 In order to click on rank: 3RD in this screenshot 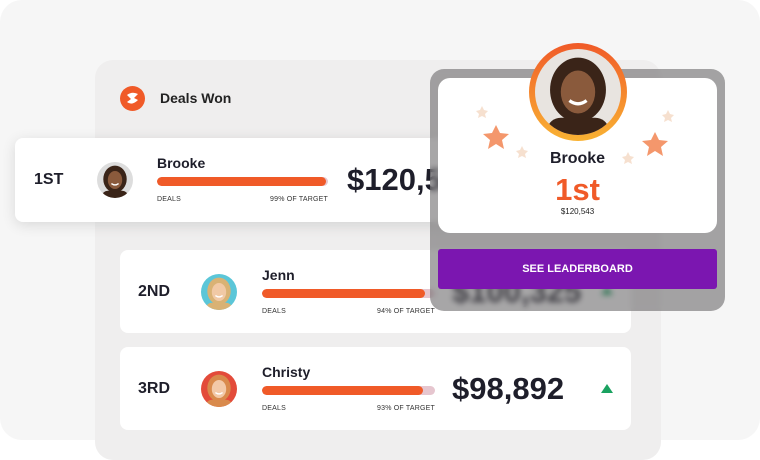, I will do `click(154, 388)`.